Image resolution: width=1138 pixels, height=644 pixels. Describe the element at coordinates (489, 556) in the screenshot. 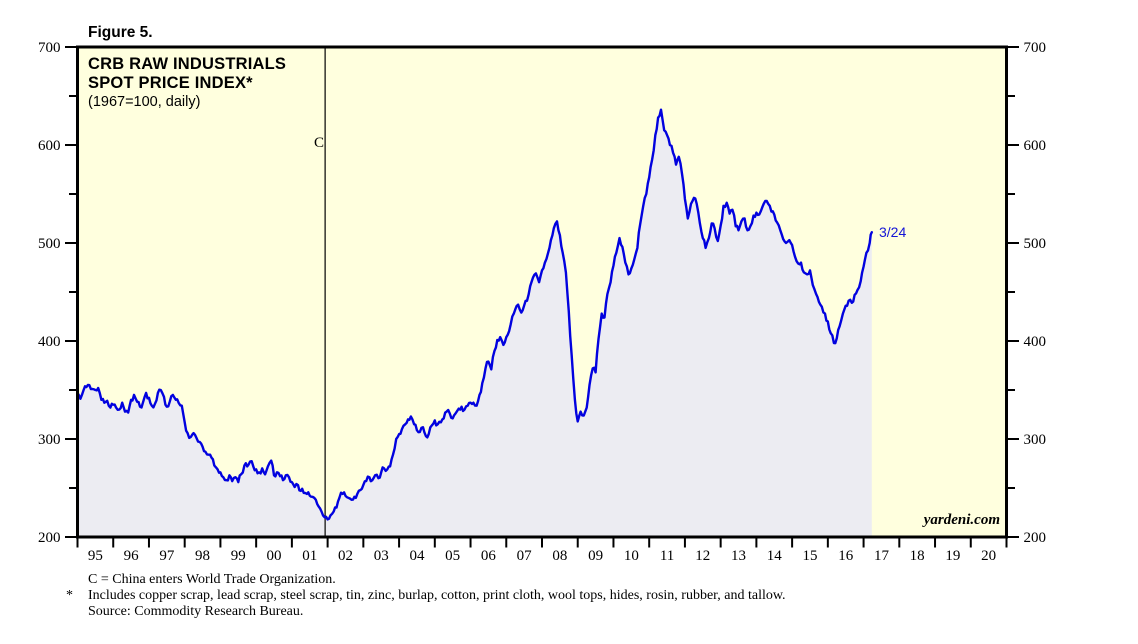

I see `x-axis-tick-label: 06` at that location.